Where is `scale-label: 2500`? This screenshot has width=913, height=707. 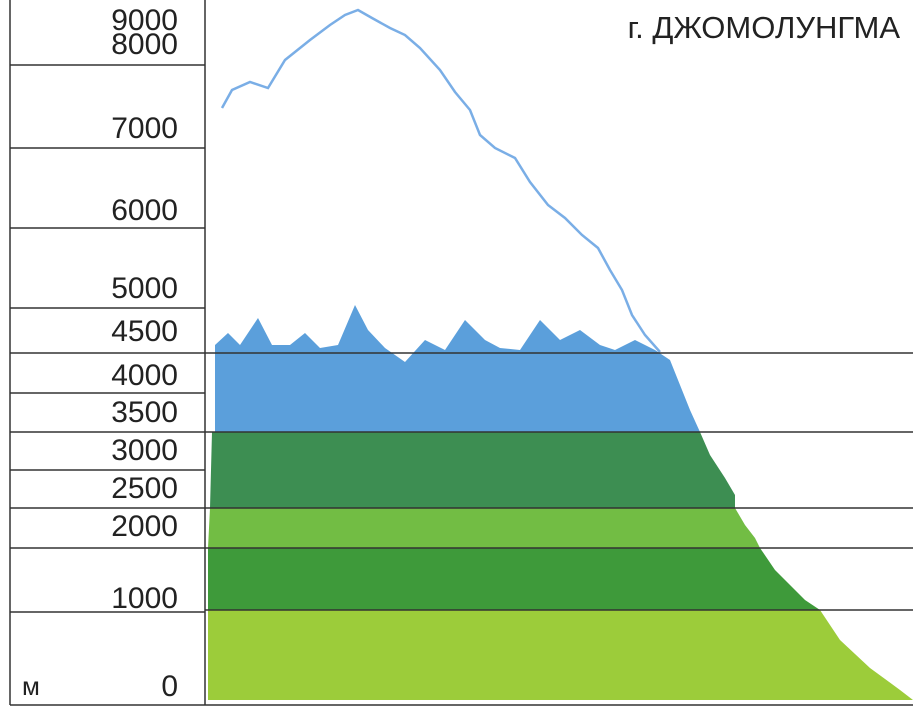
scale-label: 2500 is located at coordinates (144, 488).